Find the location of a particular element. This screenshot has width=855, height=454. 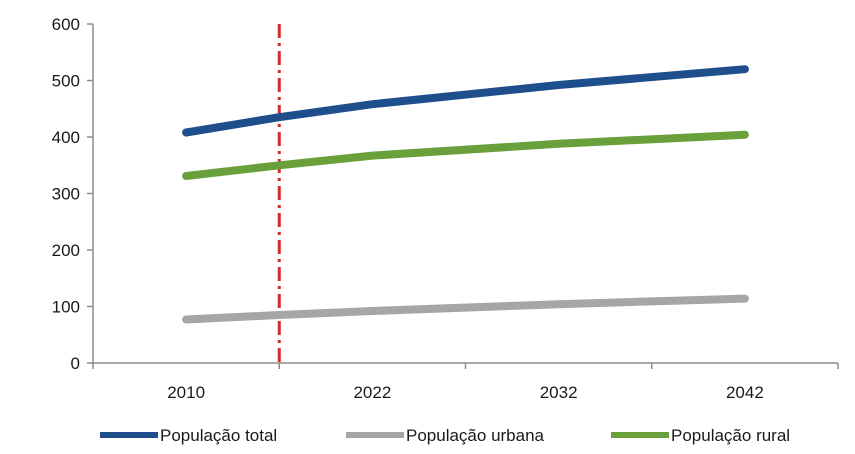

y-tick-label: 500 is located at coordinates (66, 81).